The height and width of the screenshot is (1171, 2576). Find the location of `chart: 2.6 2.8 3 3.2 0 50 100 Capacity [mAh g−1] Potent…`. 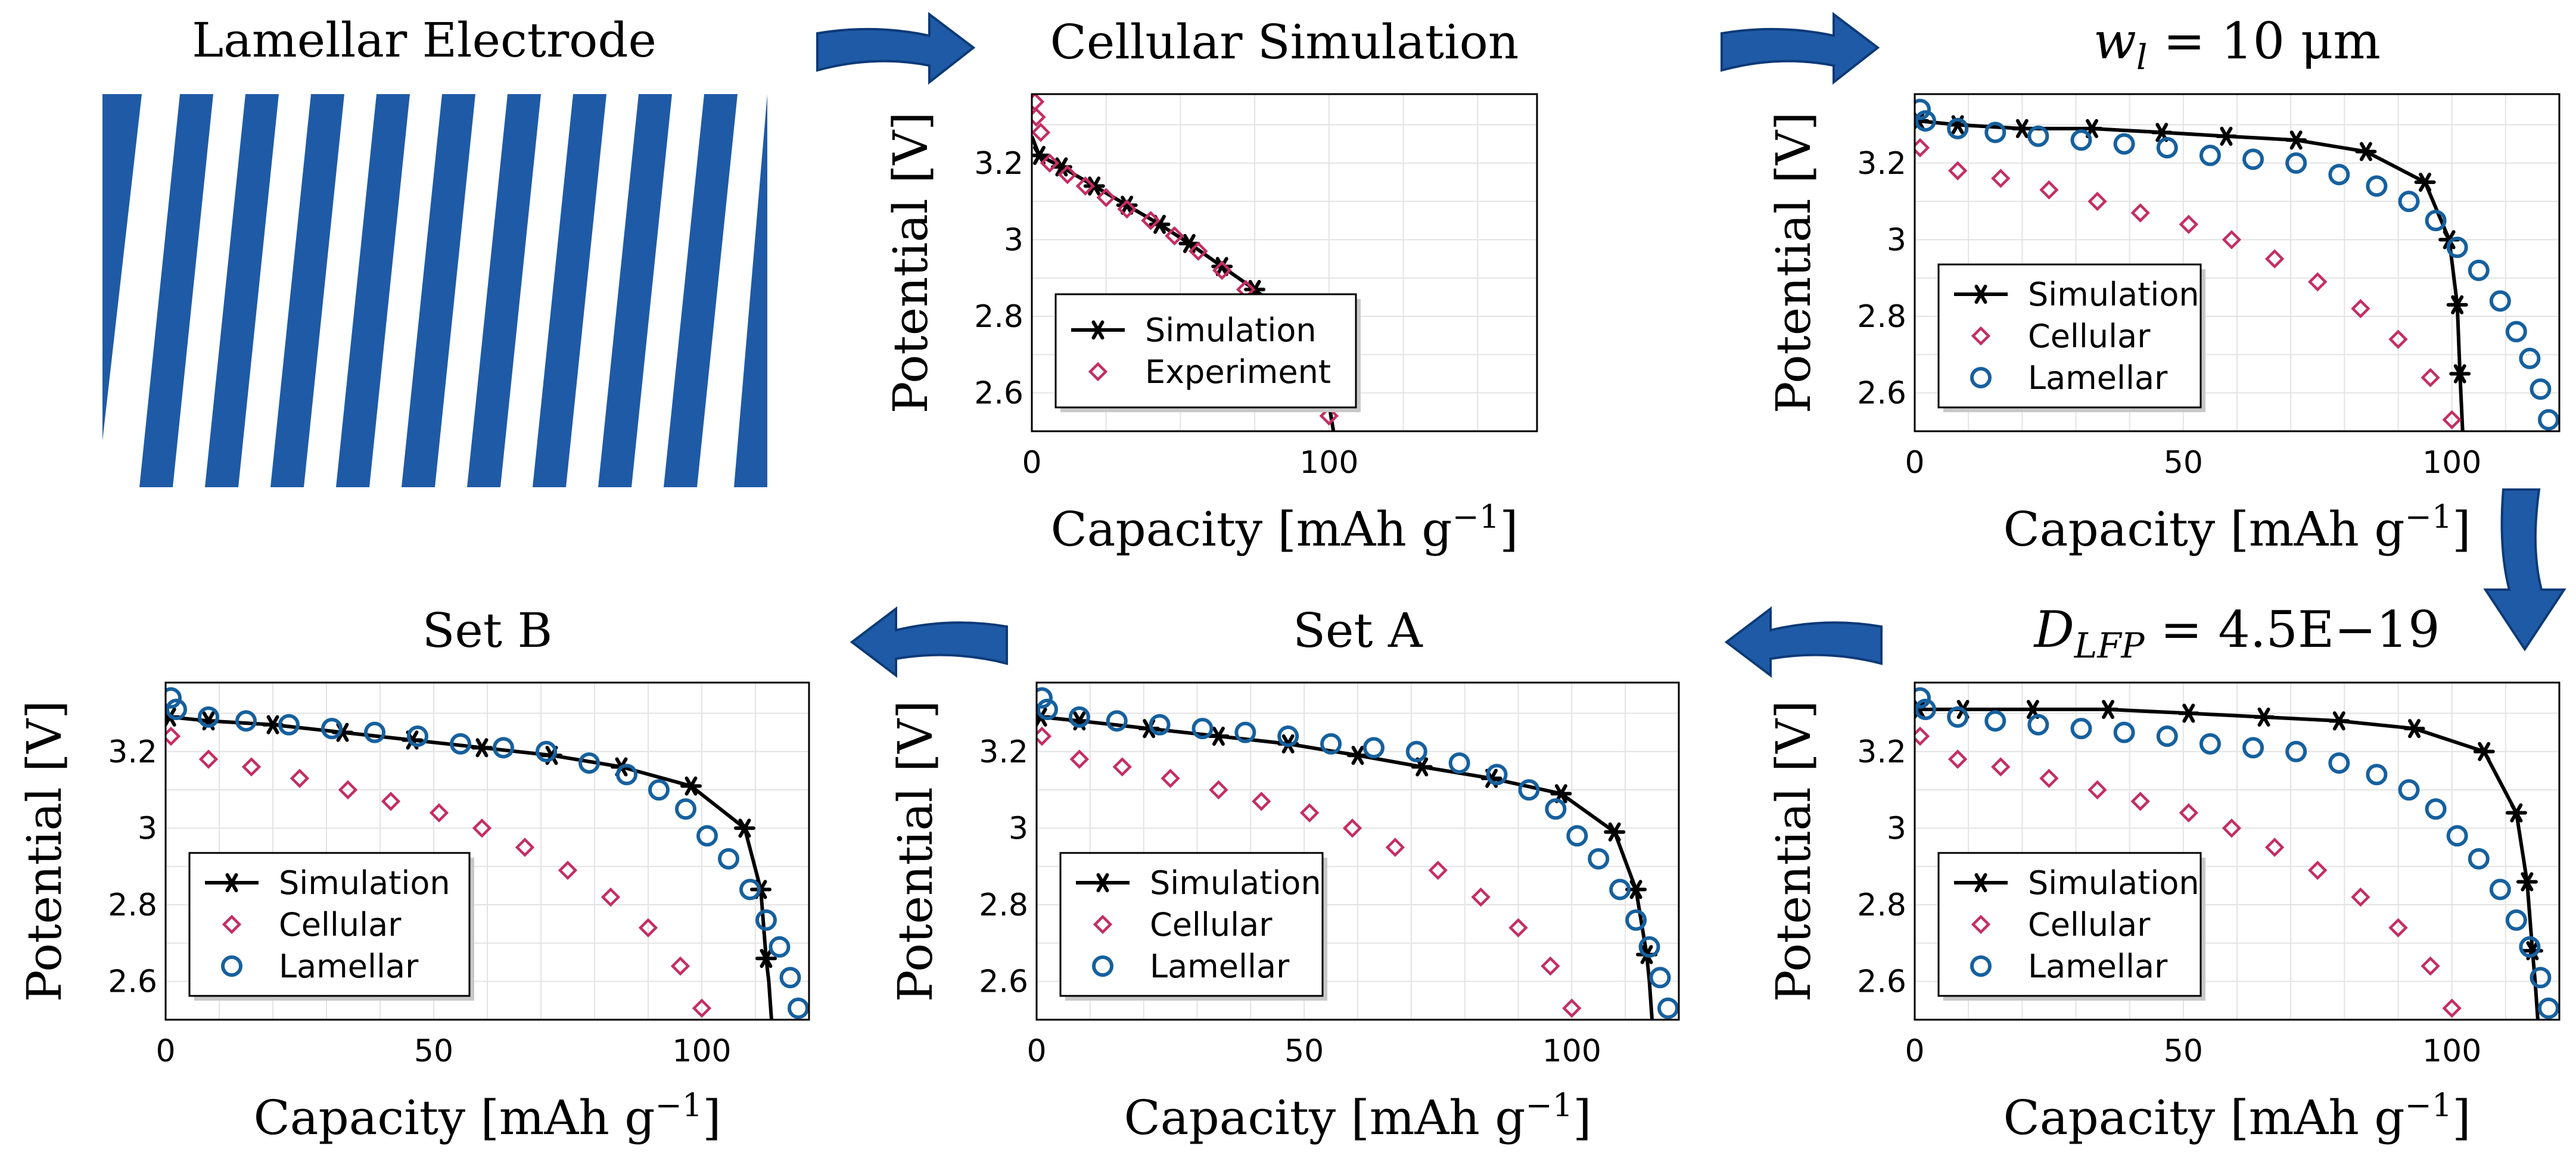

chart: 2.6 2.8 3 3.2 0 50 100 Capacity [mAh g−1] Potent… is located at coordinates (413, 874).